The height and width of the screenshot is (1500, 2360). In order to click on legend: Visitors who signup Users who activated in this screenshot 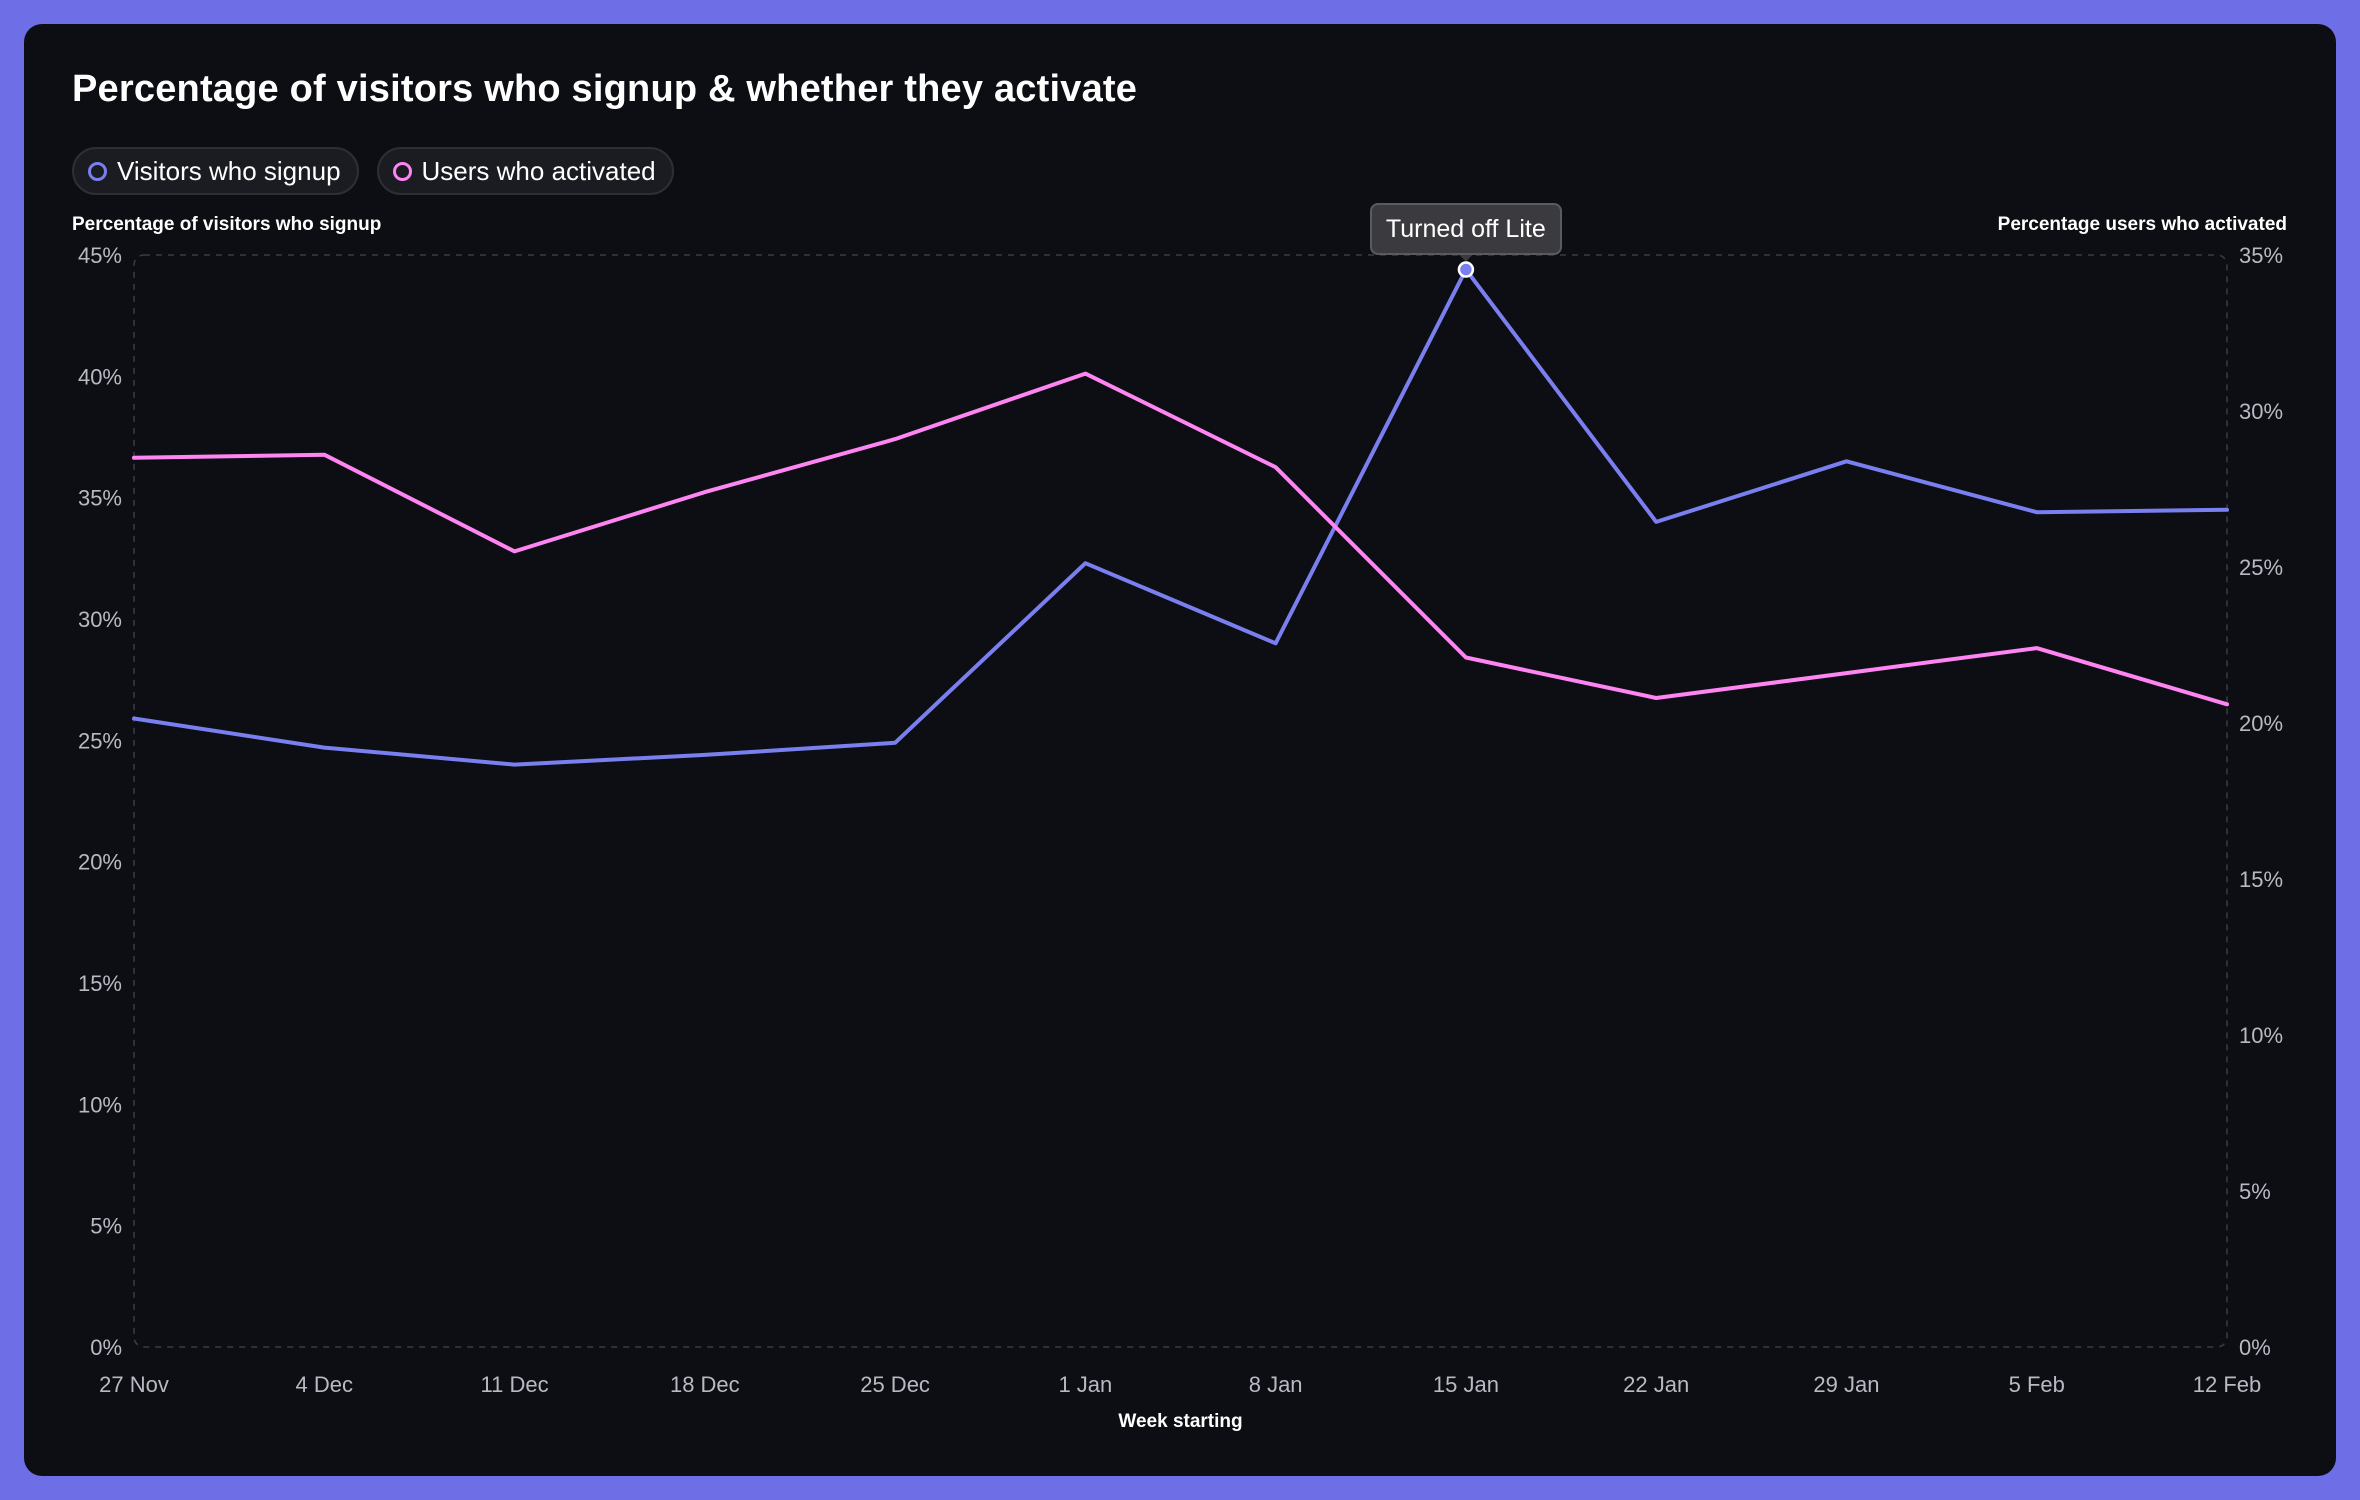, I will do `click(373, 171)`.